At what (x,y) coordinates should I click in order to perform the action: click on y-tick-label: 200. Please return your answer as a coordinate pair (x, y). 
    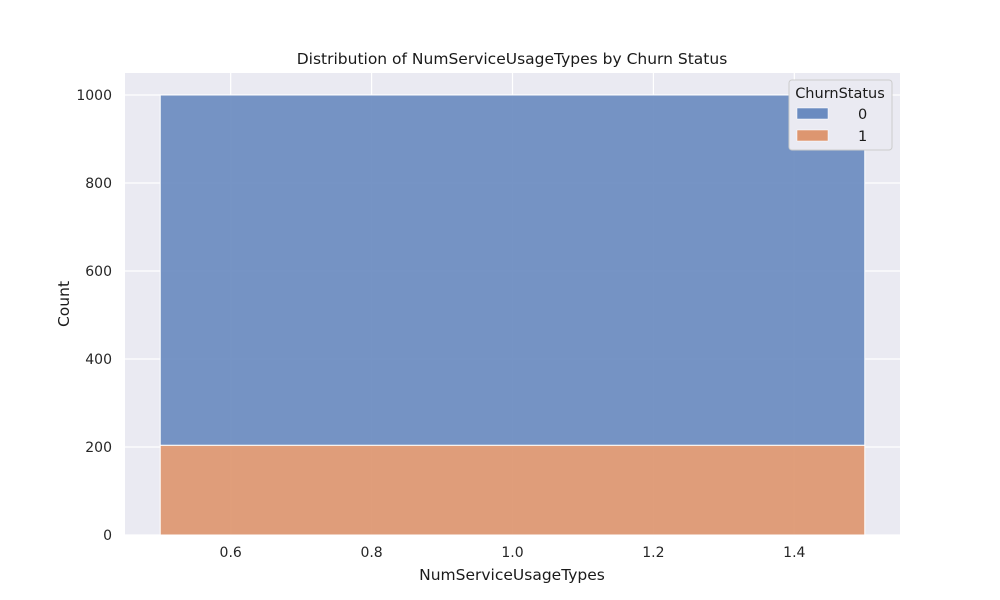
    Looking at the image, I should click on (98, 448).